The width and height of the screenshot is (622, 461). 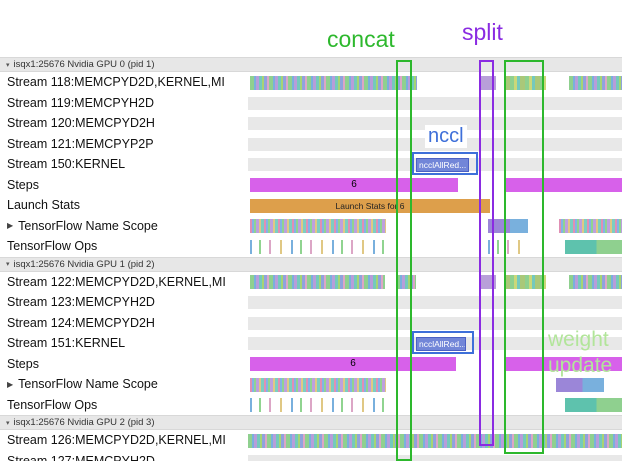 What do you see at coordinates (124, 82) in the screenshot?
I see `track-label: Stream 118:MEMCPYD2D,KERNEL,MI` at bounding box center [124, 82].